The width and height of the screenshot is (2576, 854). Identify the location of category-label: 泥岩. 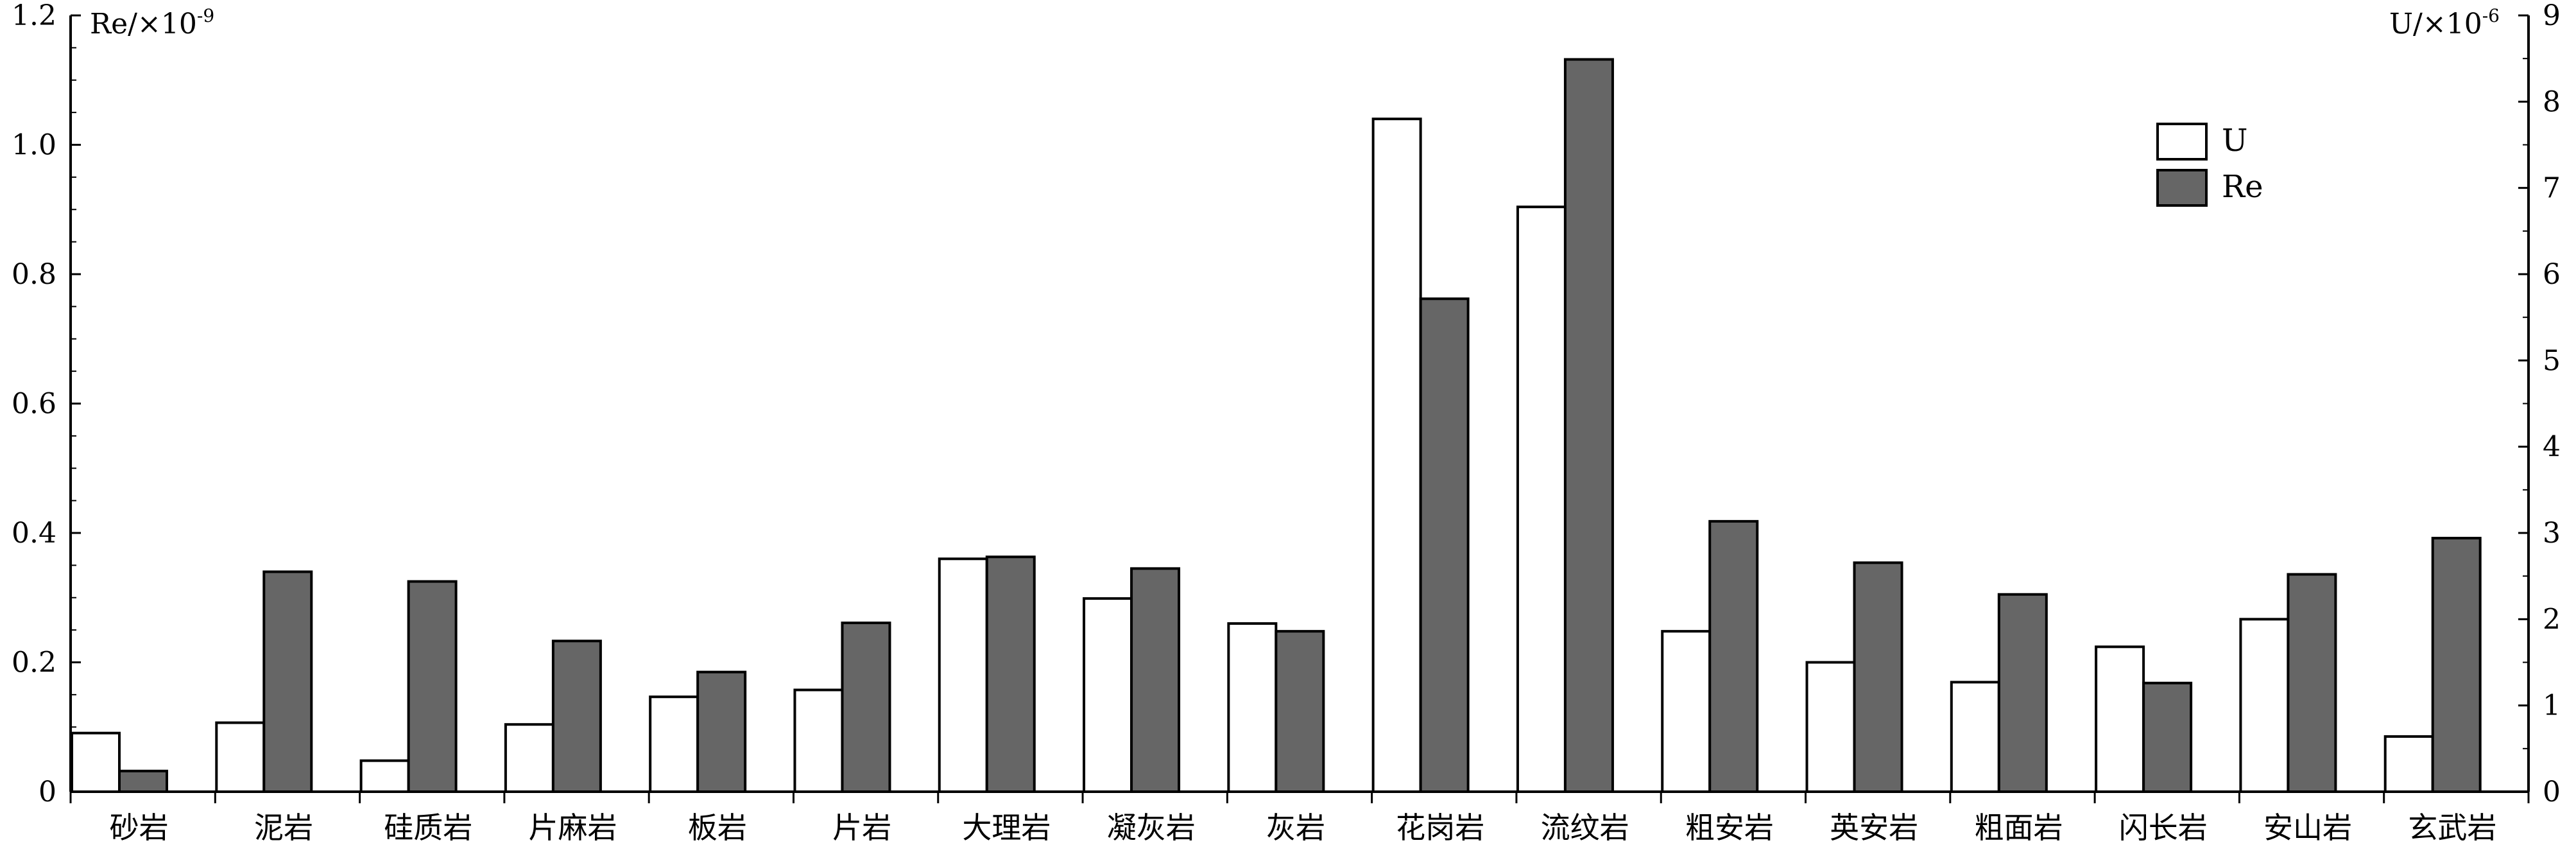
(283, 827).